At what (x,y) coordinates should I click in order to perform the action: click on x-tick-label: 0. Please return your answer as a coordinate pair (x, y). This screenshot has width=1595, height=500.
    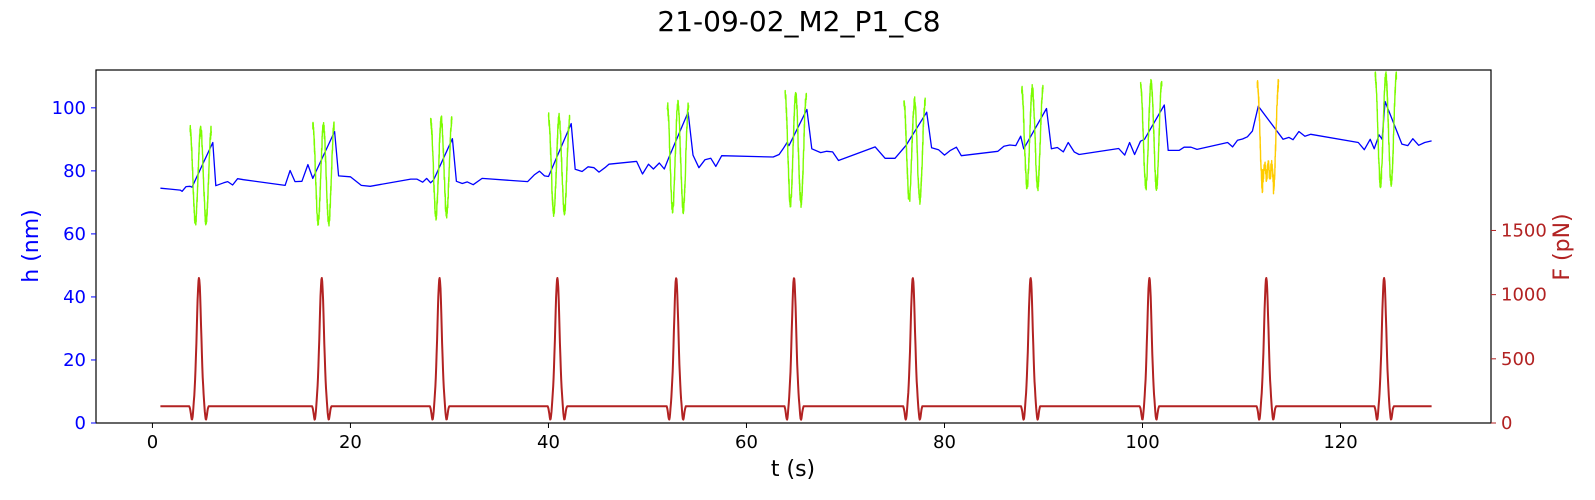
    Looking at the image, I should click on (152, 442).